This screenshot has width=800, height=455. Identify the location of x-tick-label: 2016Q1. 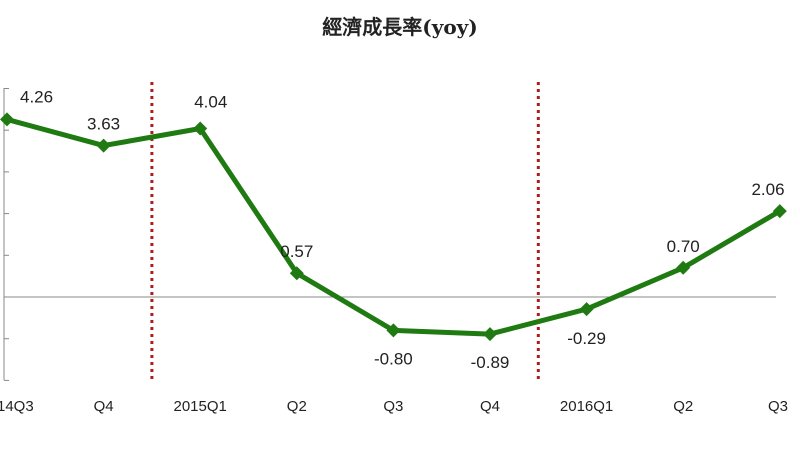
(586, 406).